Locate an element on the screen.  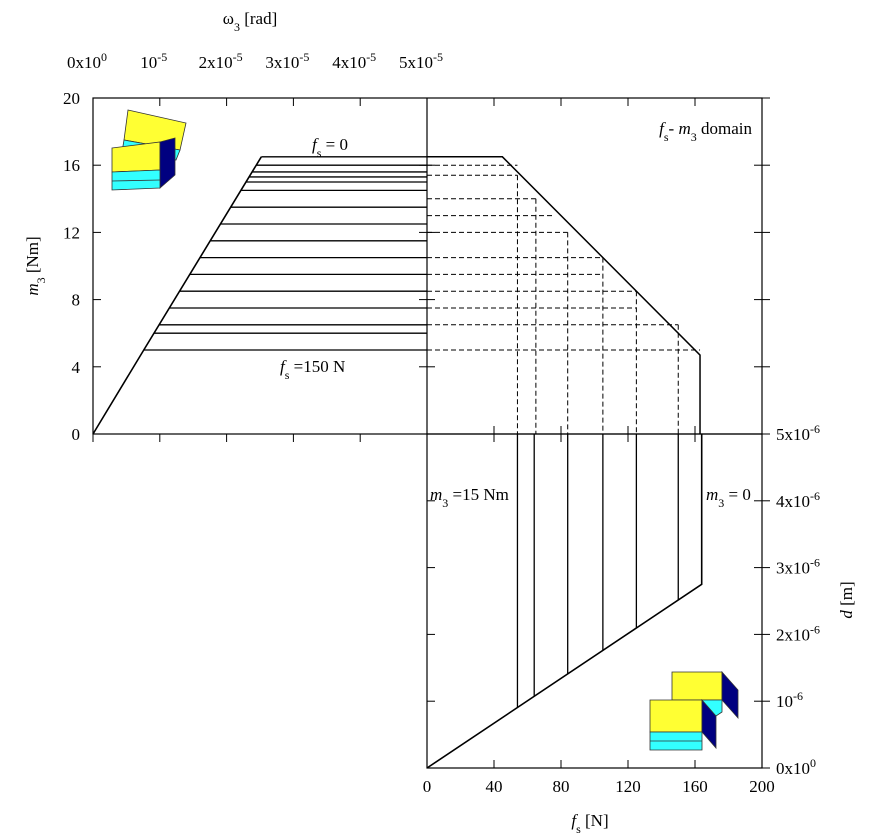
x-tick-label: 200 is located at coordinates (762, 786).